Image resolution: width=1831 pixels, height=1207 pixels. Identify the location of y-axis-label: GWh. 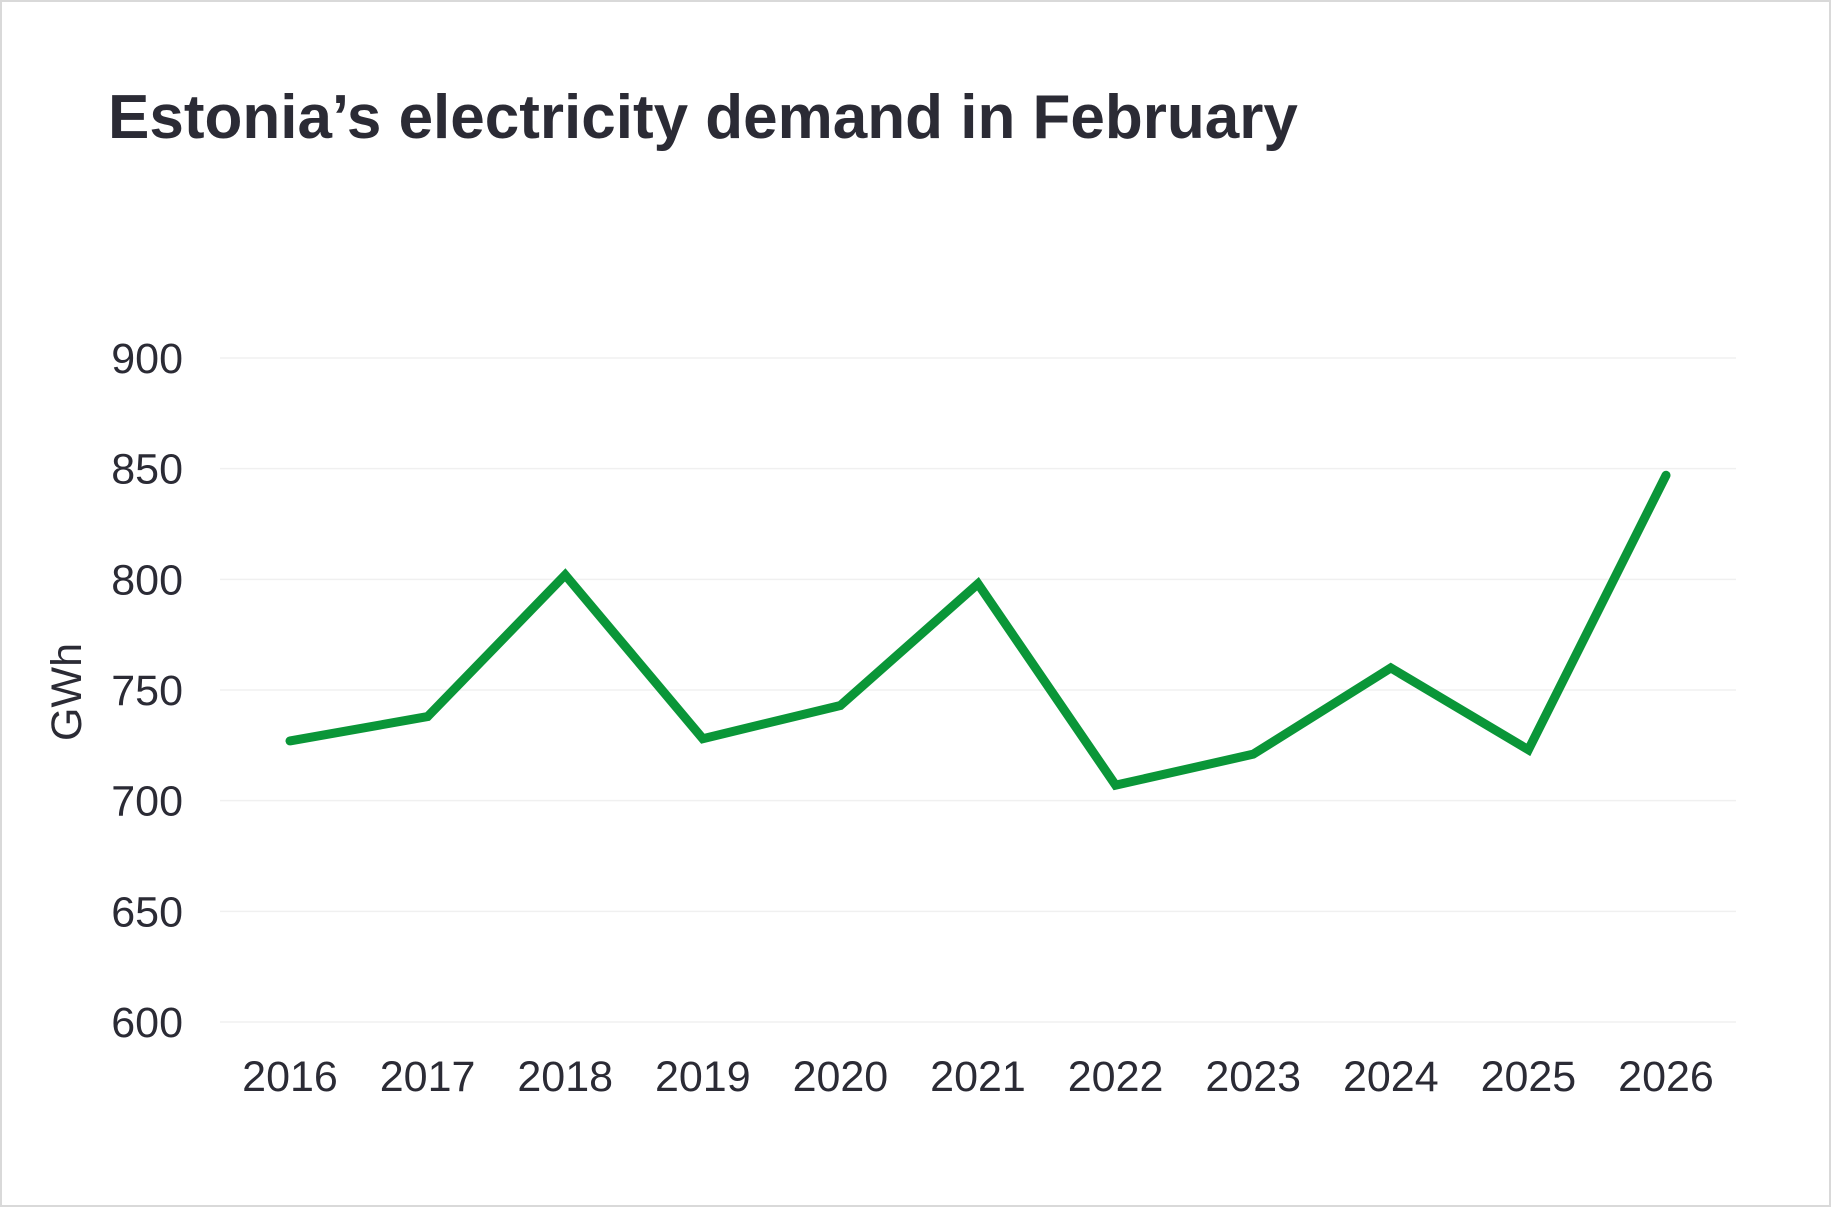
(67, 692).